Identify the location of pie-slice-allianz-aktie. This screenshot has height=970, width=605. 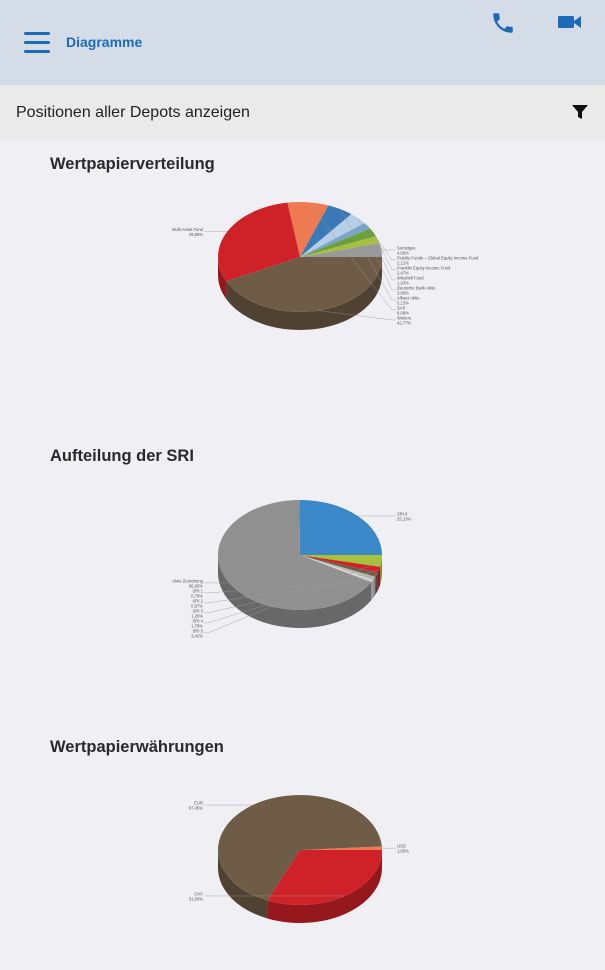
(326, 231).